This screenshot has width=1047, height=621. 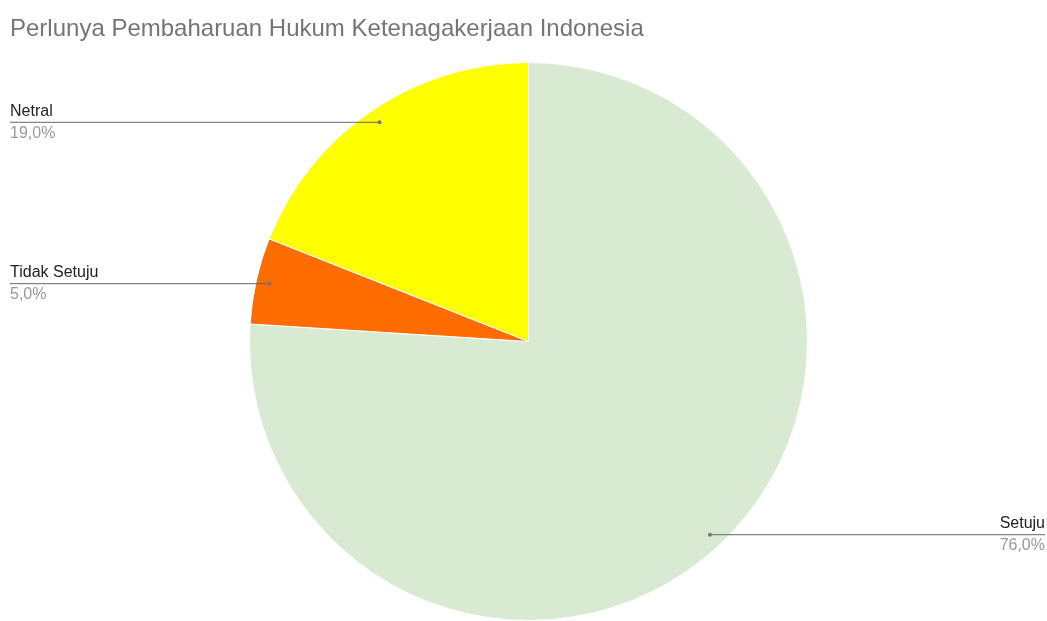 I want to click on slice-label: Tidak Setuju, so click(x=54, y=272).